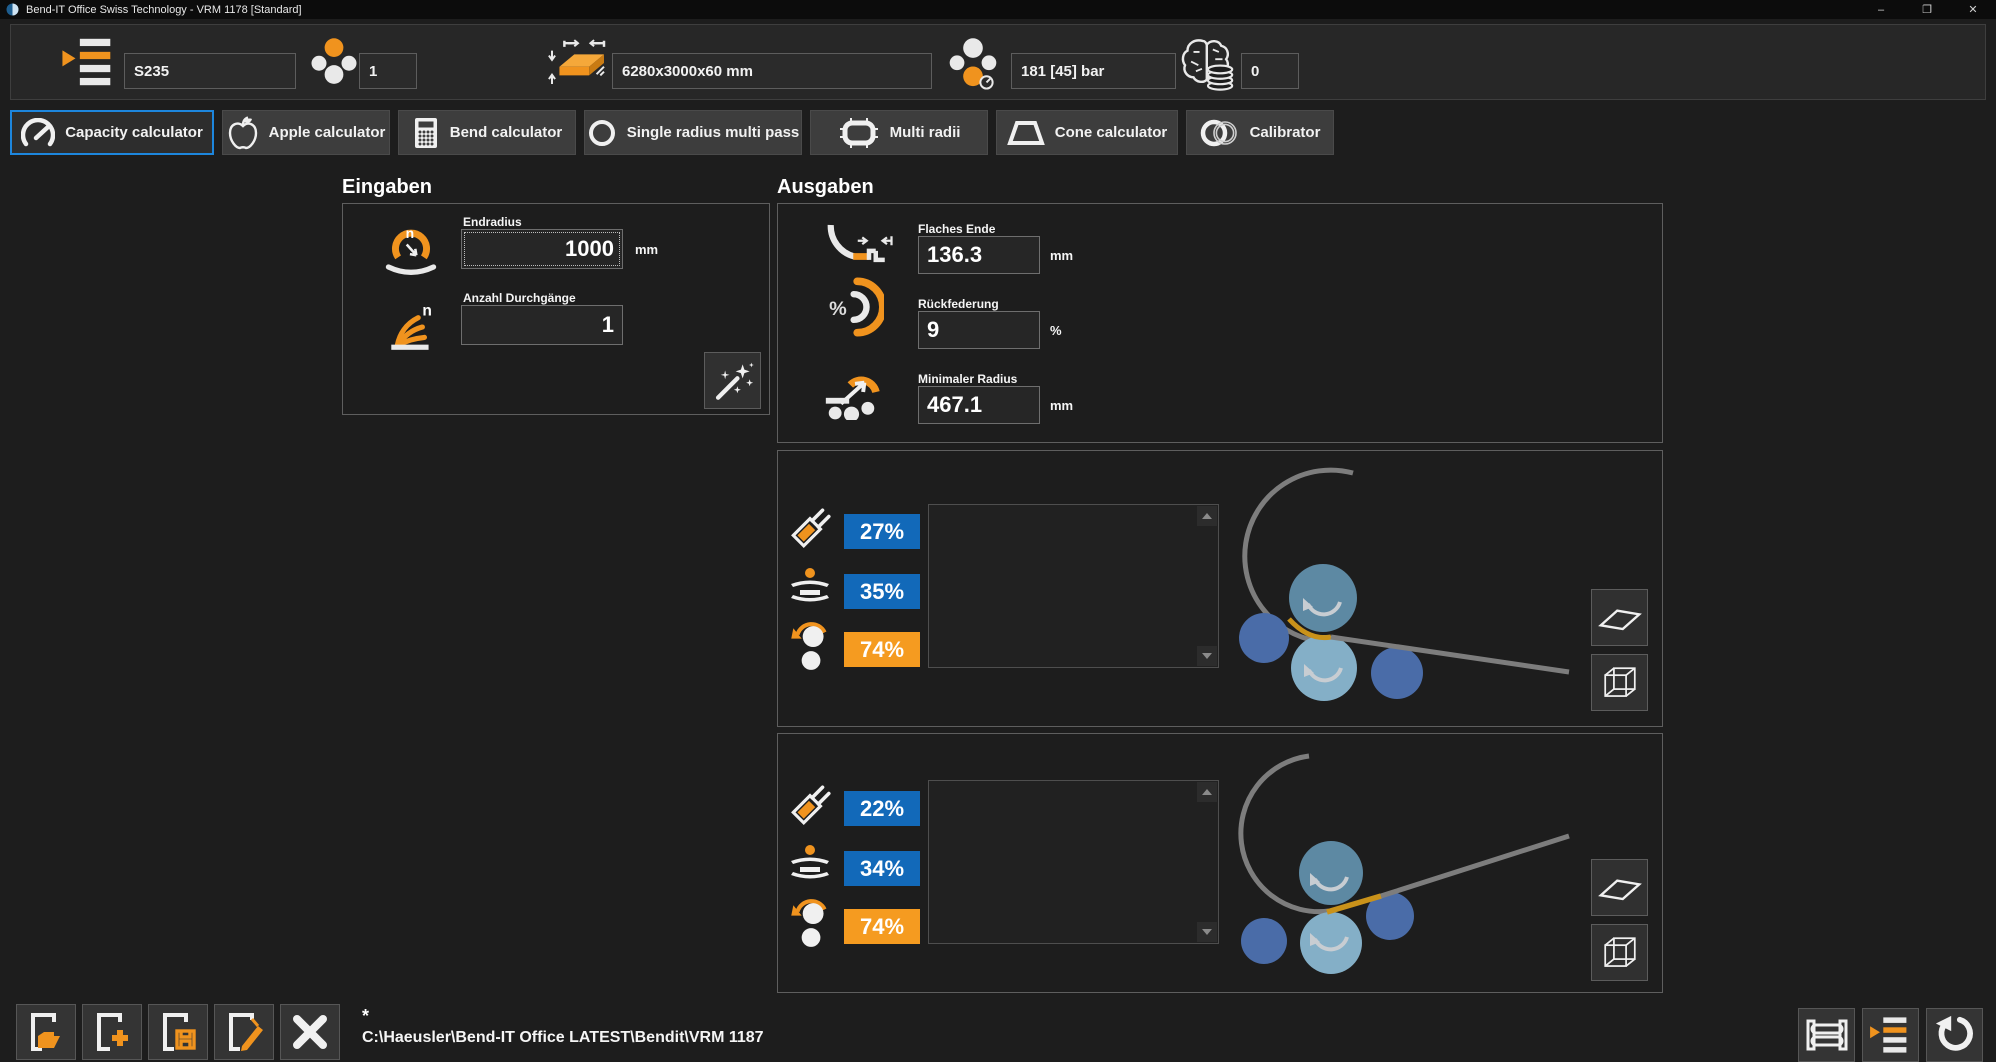 The height and width of the screenshot is (1062, 1996). I want to click on close-file-icon, so click(310, 1032).